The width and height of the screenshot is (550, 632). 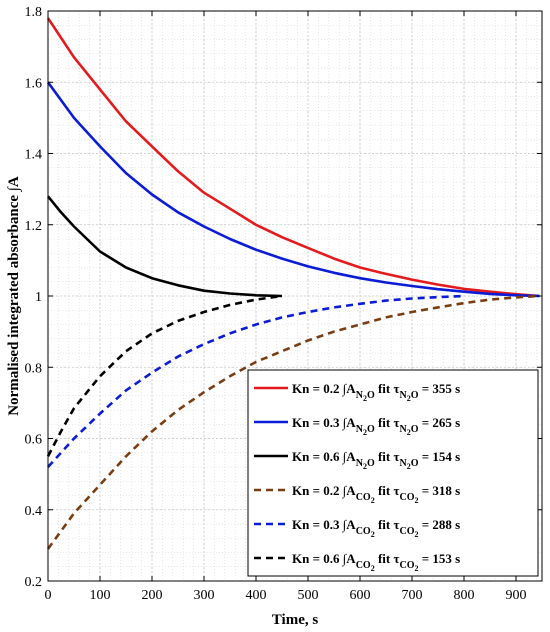 I want to click on x-tick-label: 300, so click(x=204, y=595).